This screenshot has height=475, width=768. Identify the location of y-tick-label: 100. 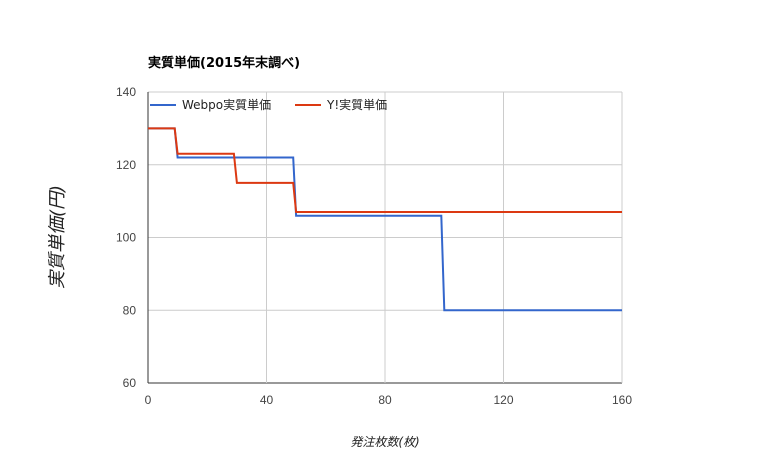
(126, 238).